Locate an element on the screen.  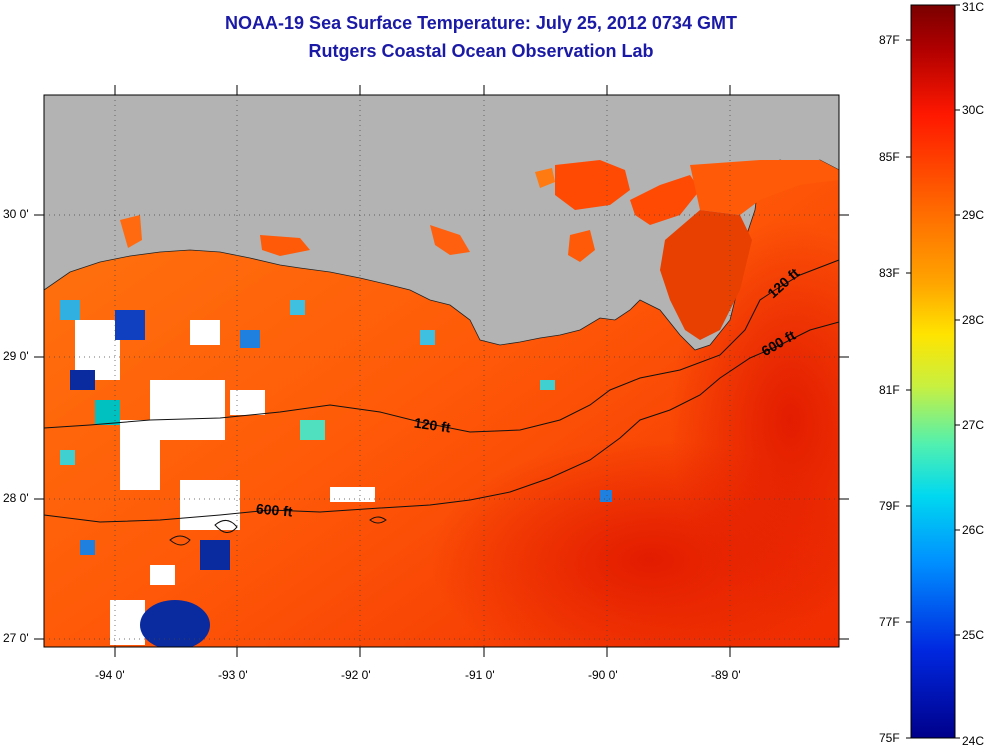
colorbar-celsius-label: 24C is located at coordinates (973, 741).